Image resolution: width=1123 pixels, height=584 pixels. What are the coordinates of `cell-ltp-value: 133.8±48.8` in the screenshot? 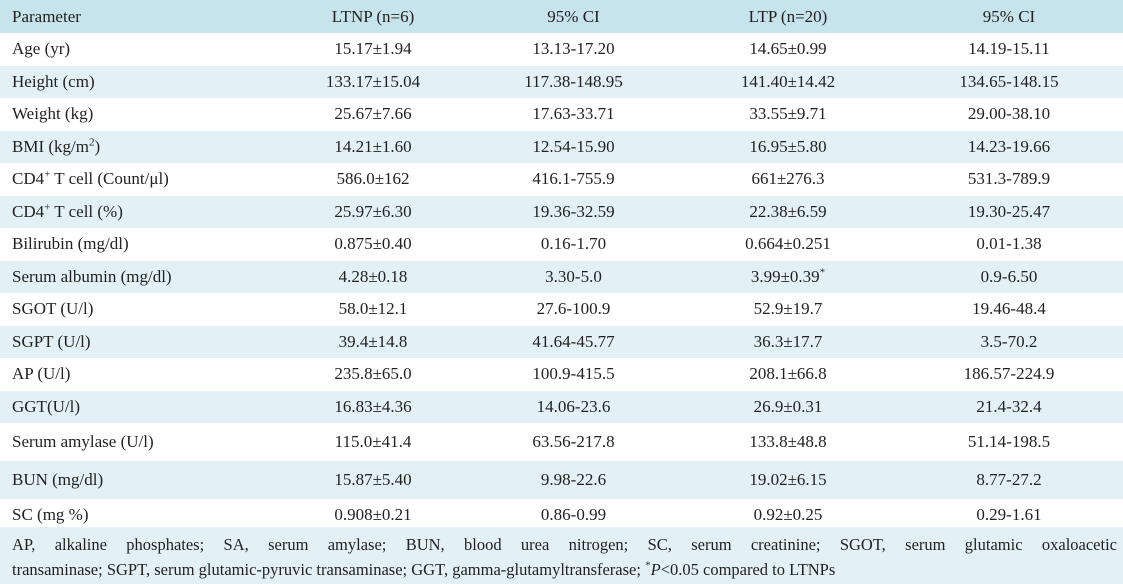 It's located at (788, 441).